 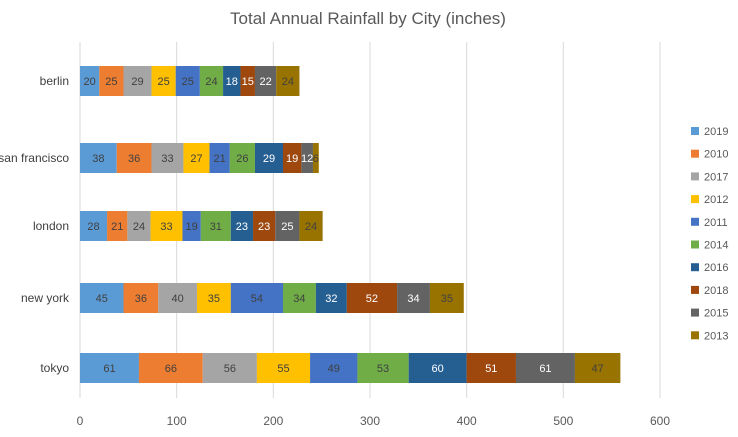 I want to click on segment-value-label: 51, so click(x=491, y=369).